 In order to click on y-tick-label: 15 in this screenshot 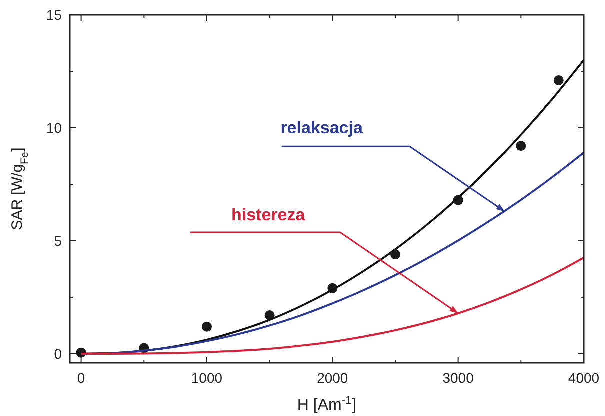, I will do `click(54, 15)`.